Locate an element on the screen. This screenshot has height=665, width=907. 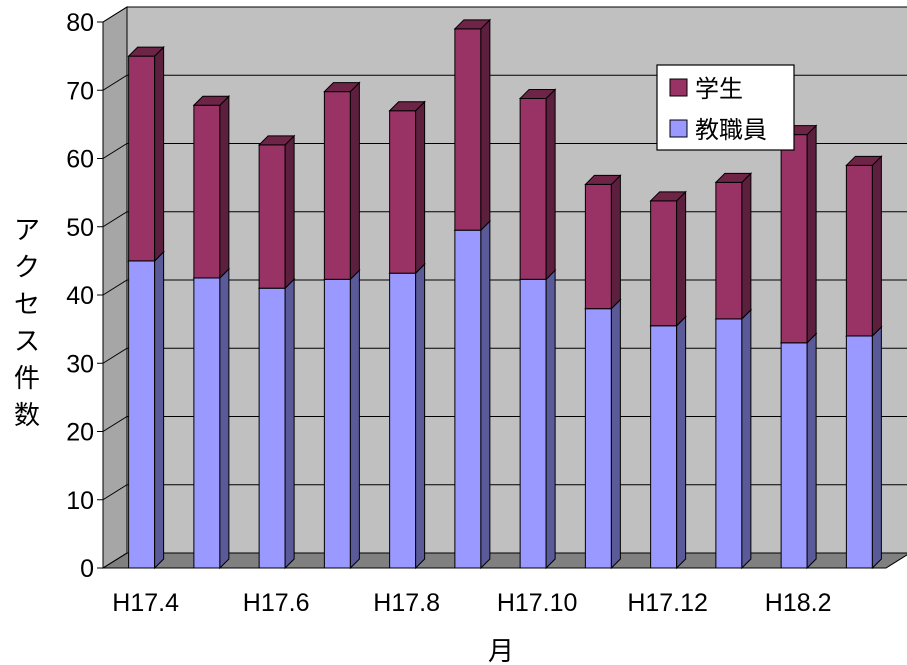
y-tick-label: 0 is located at coordinates (87, 569).